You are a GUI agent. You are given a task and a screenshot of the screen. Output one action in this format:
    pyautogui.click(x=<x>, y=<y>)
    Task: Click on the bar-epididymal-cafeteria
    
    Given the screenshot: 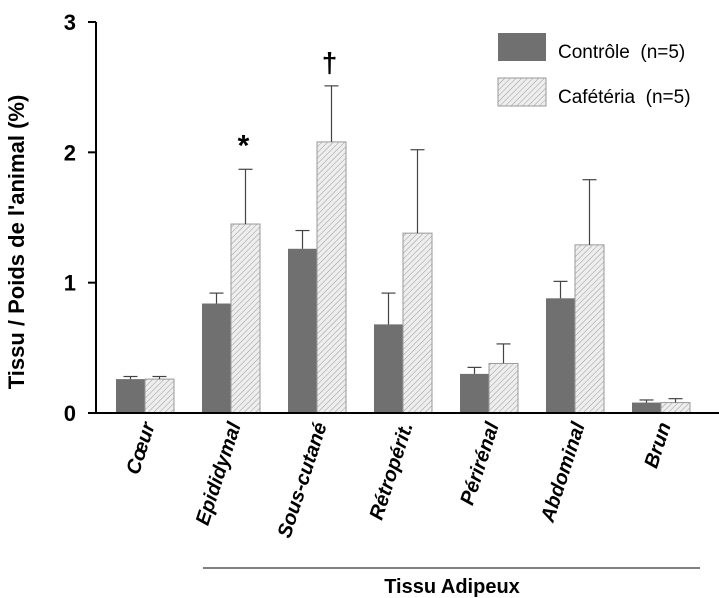 What is the action you would take?
    pyautogui.click(x=245, y=318)
    